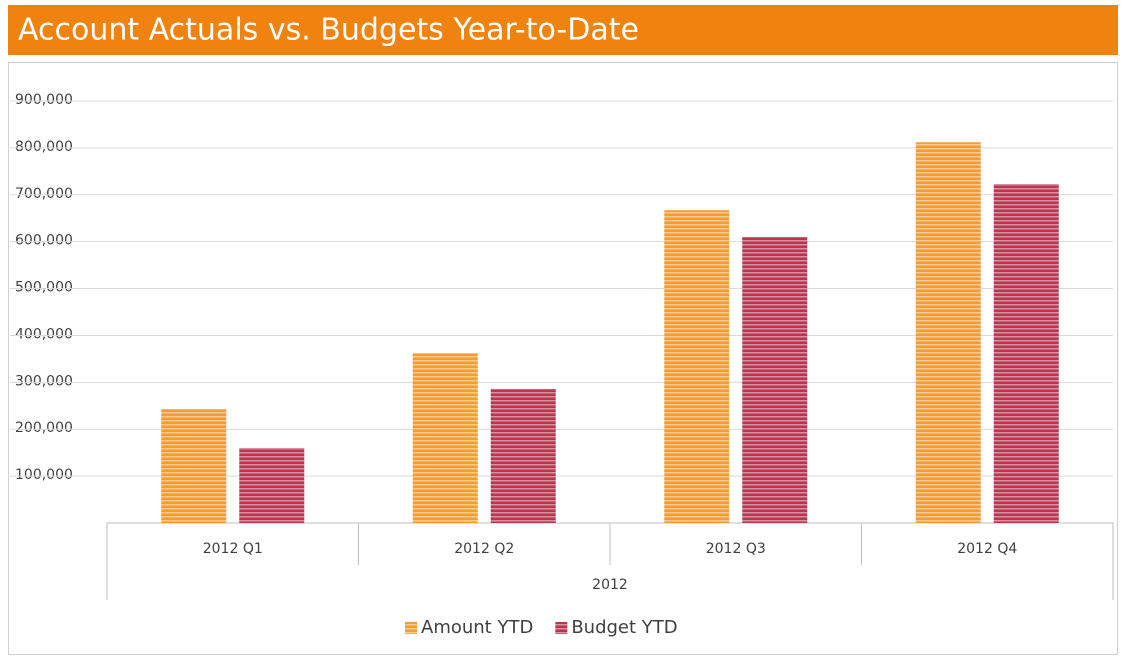 This screenshot has height=659, width=1124. What do you see at coordinates (610, 585) in the screenshot?
I see `category-group-label: 2012` at bounding box center [610, 585].